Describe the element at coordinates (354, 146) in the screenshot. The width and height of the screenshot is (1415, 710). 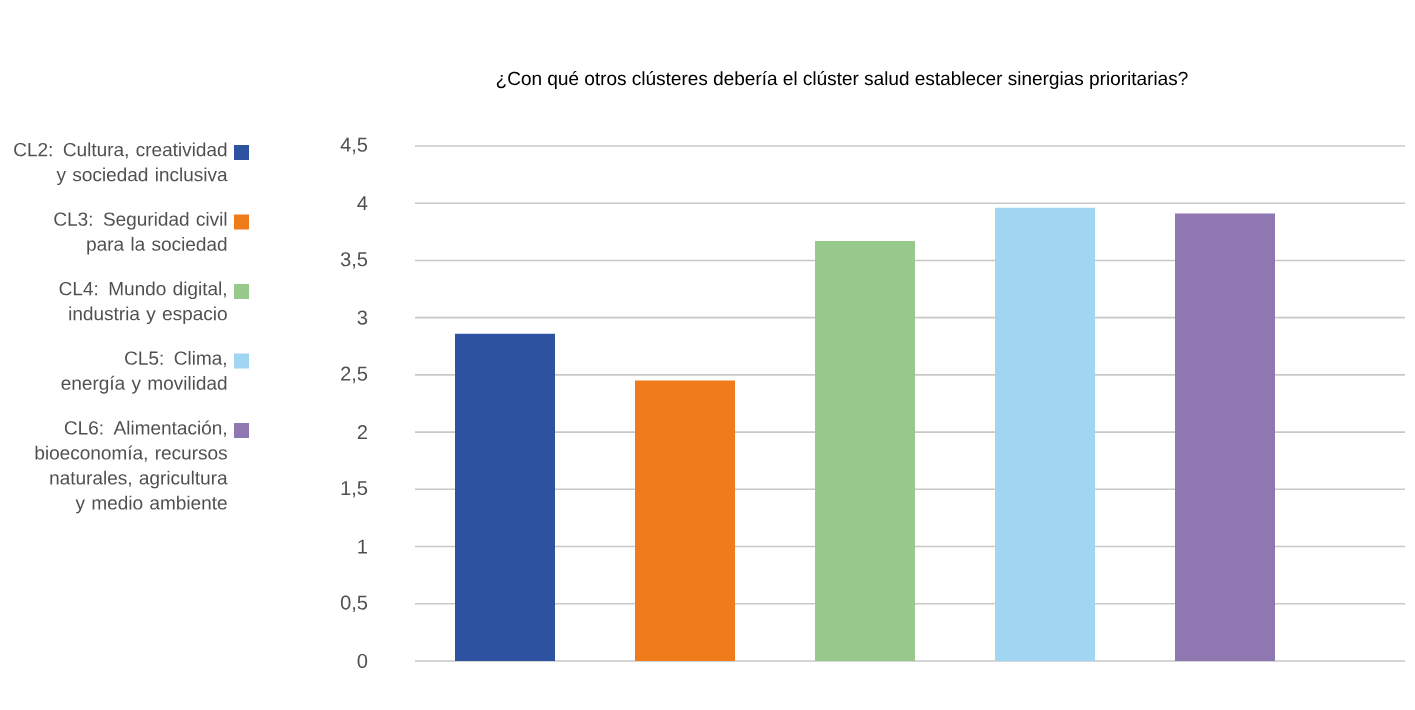
I see `y-tick-label: 4,5` at that location.